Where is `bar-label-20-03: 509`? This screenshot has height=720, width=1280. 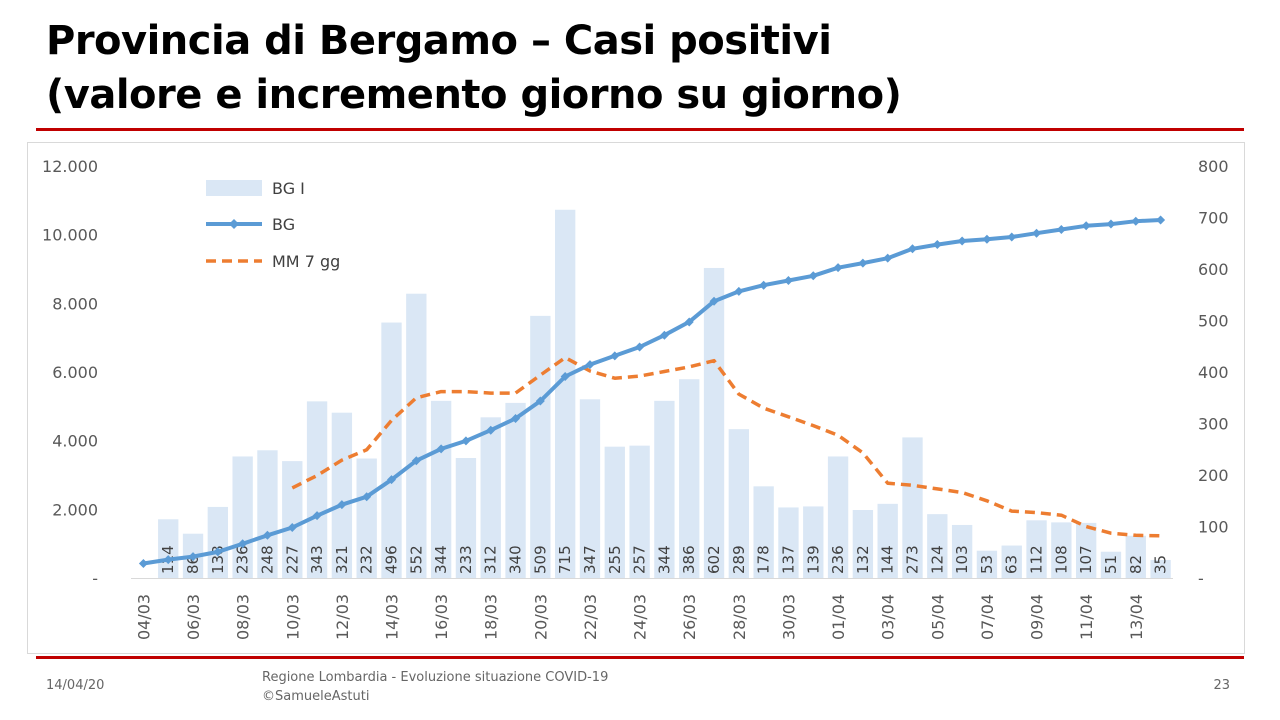 bar-label-20-03: 509 is located at coordinates (540, 559).